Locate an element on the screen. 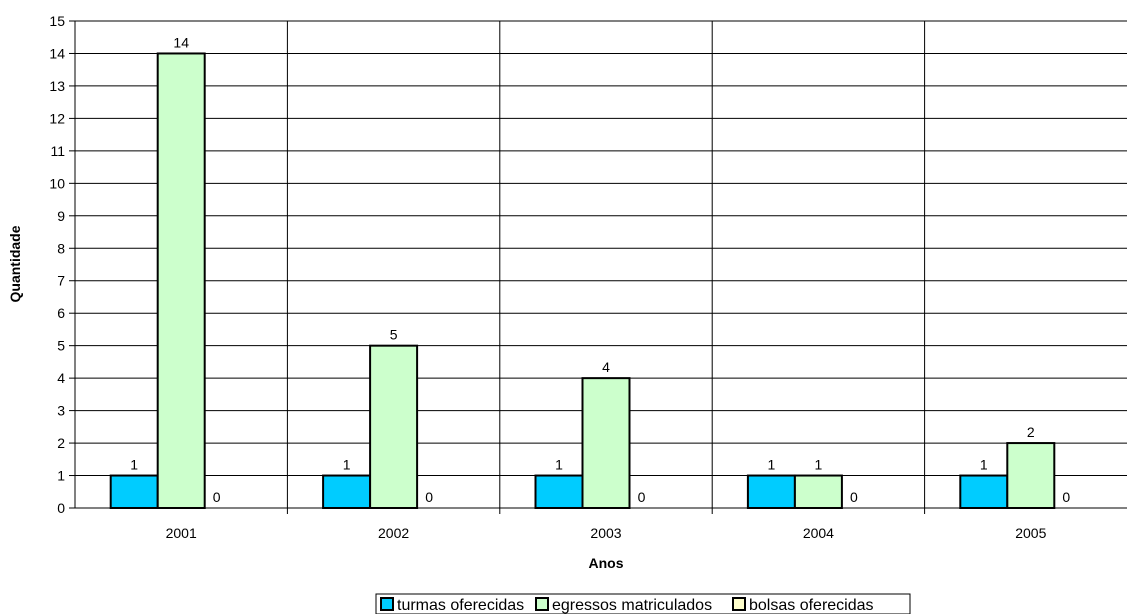  x-tick-label: 2001 is located at coordinates (181, 533).